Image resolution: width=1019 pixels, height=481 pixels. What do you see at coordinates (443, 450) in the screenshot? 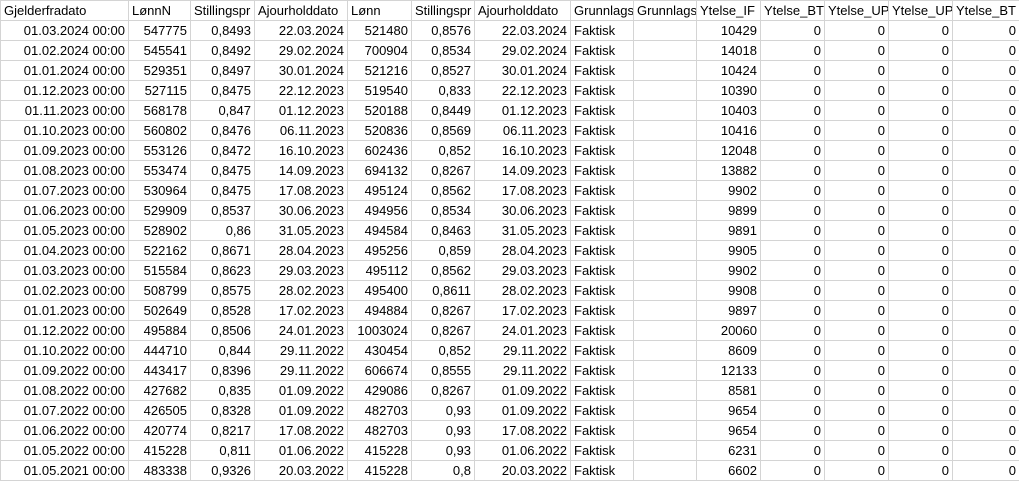
I see `cell-stillingspr-2: 0,93` at bounding box center [443, 450].